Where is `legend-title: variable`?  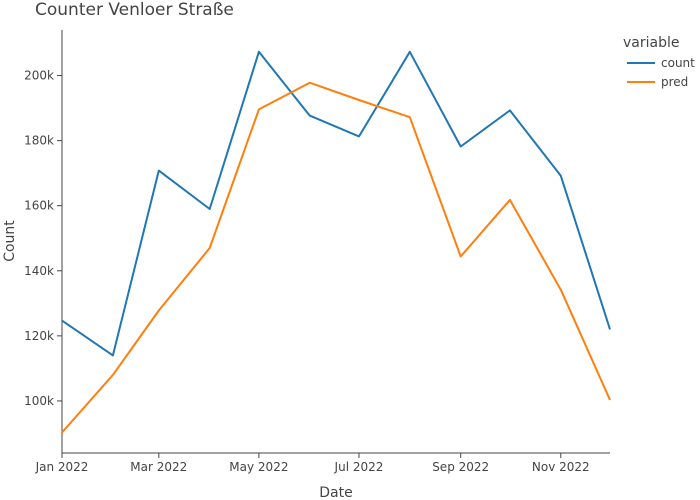
legend-title: variable is located at coordinates (651, 43).